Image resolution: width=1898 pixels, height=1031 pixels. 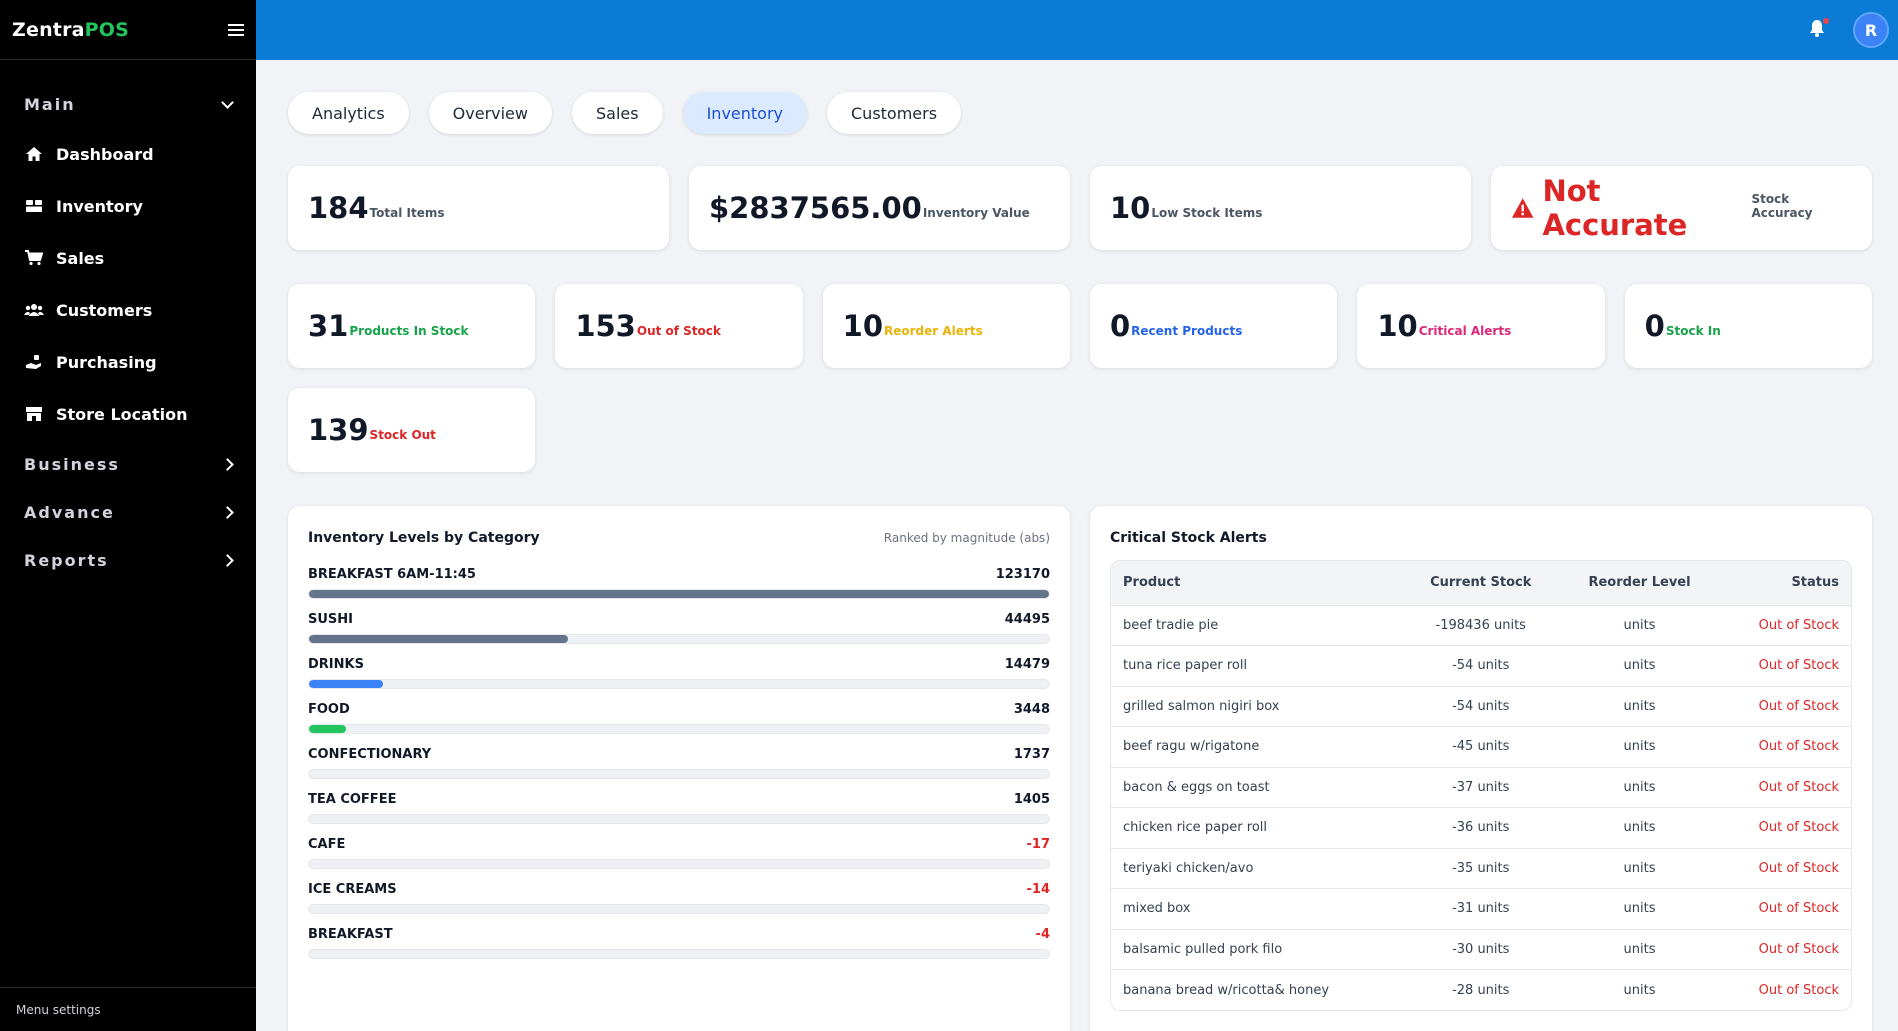 I want to click on tab-sales: Sales, so click(x=617, y=113).